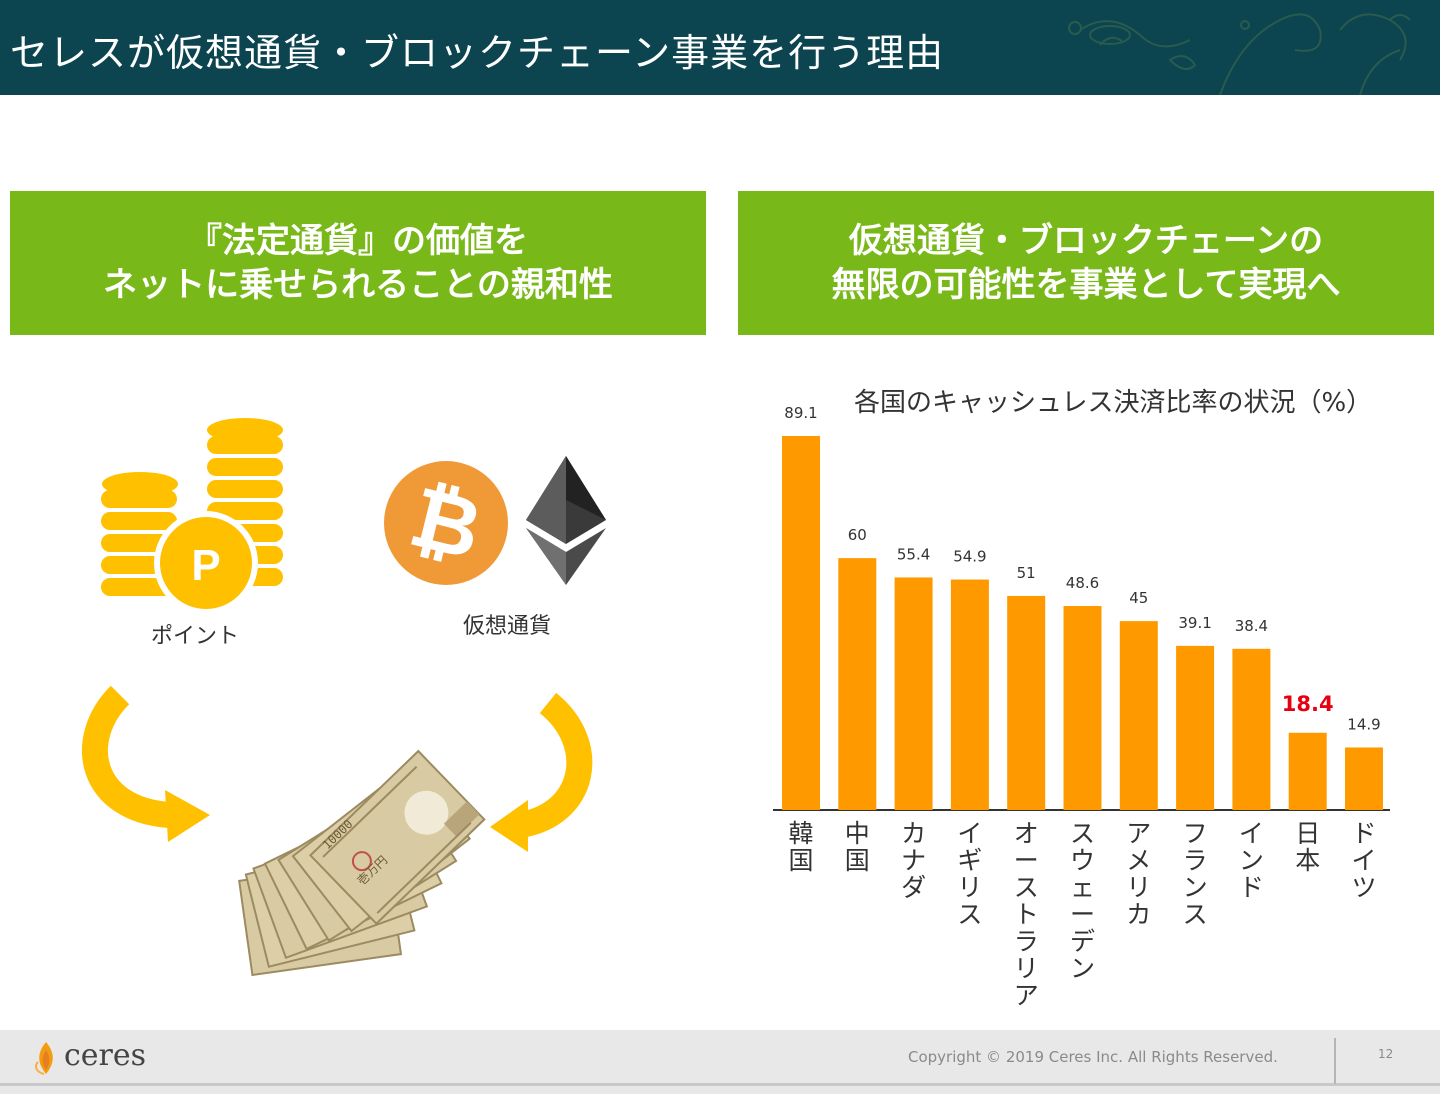  What do you see at coordinates (477, 53) in the screenshot?
I see `page-title: セレスが仮想通貨・ブロックチェーン事業を行う理由` at bounding box center [477, 53].